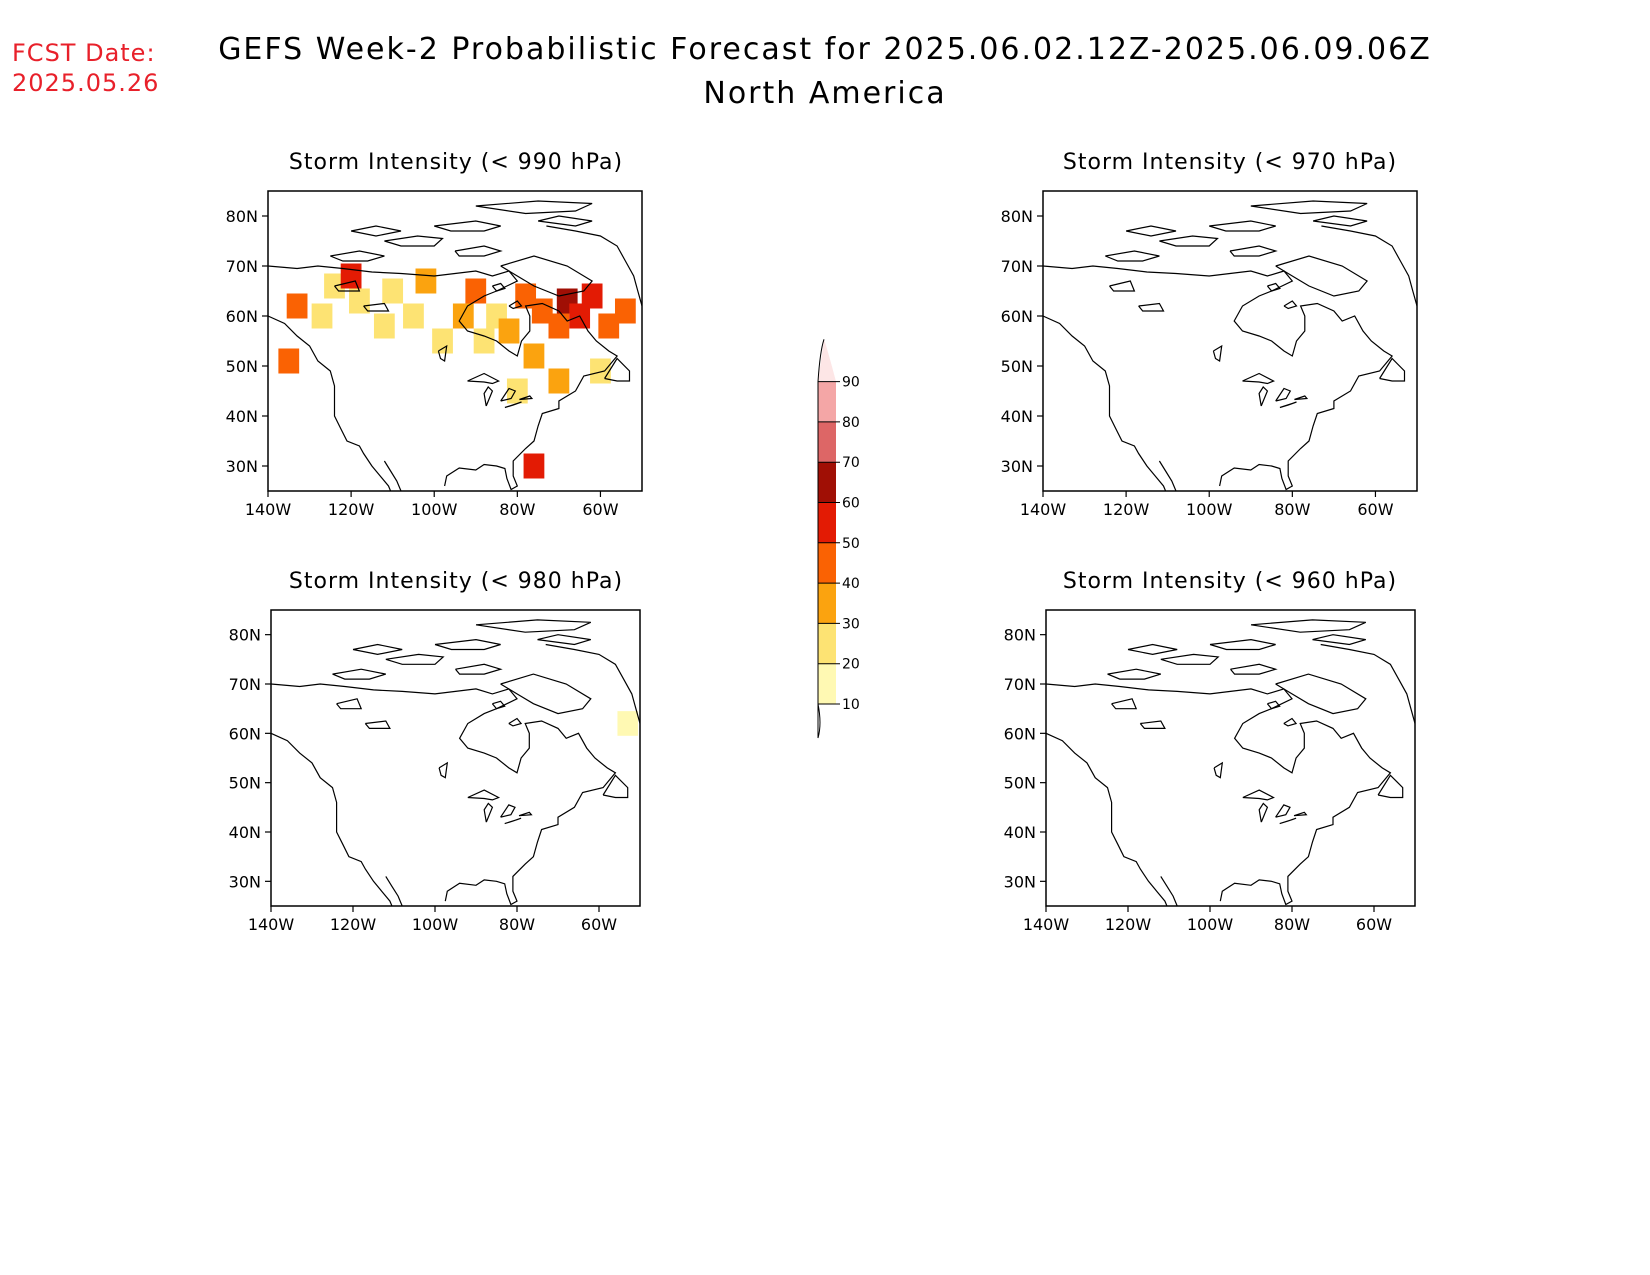 The height and width of the screenshot is (1275, 1650). I want to click on lat-tick-label: 70N, so click(245, 684).